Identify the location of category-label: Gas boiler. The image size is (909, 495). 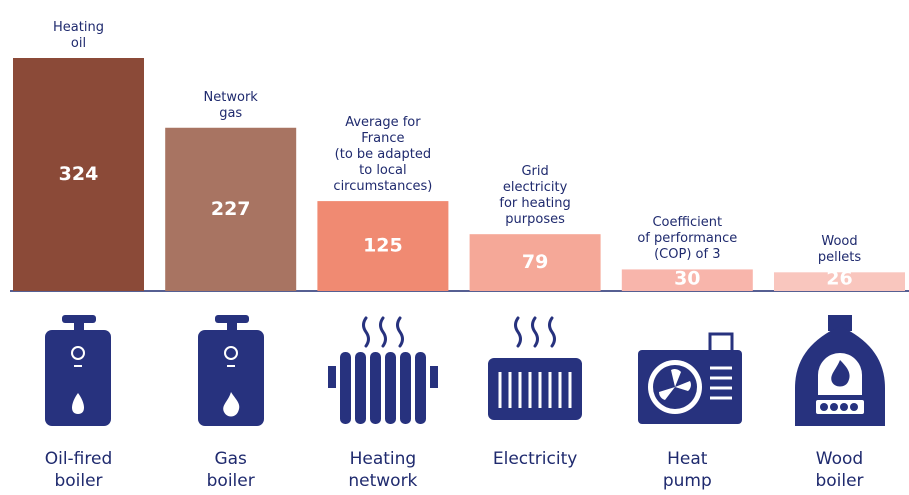
(230, 470).